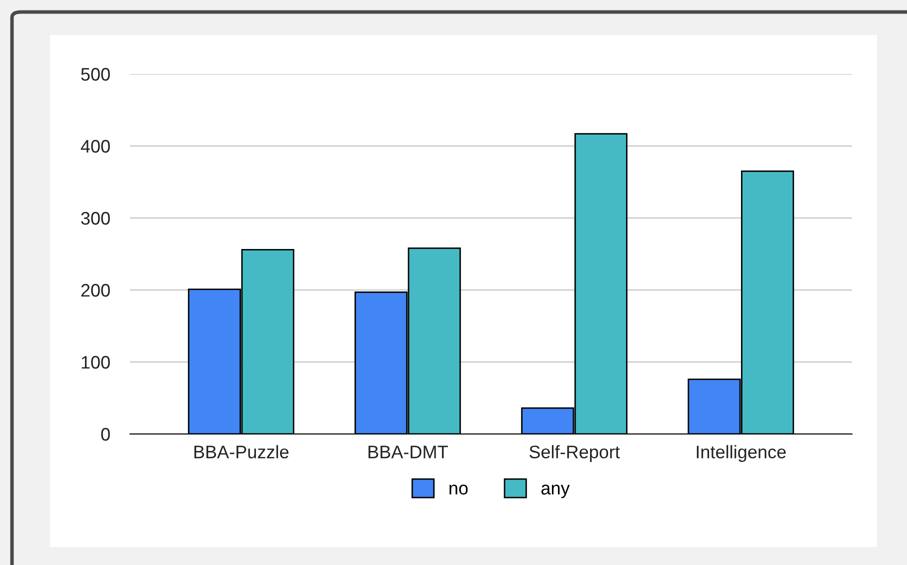 The height and width of the screenshot is (565, 907). I want to click on y-tick-label: 500, so click(95, 74).